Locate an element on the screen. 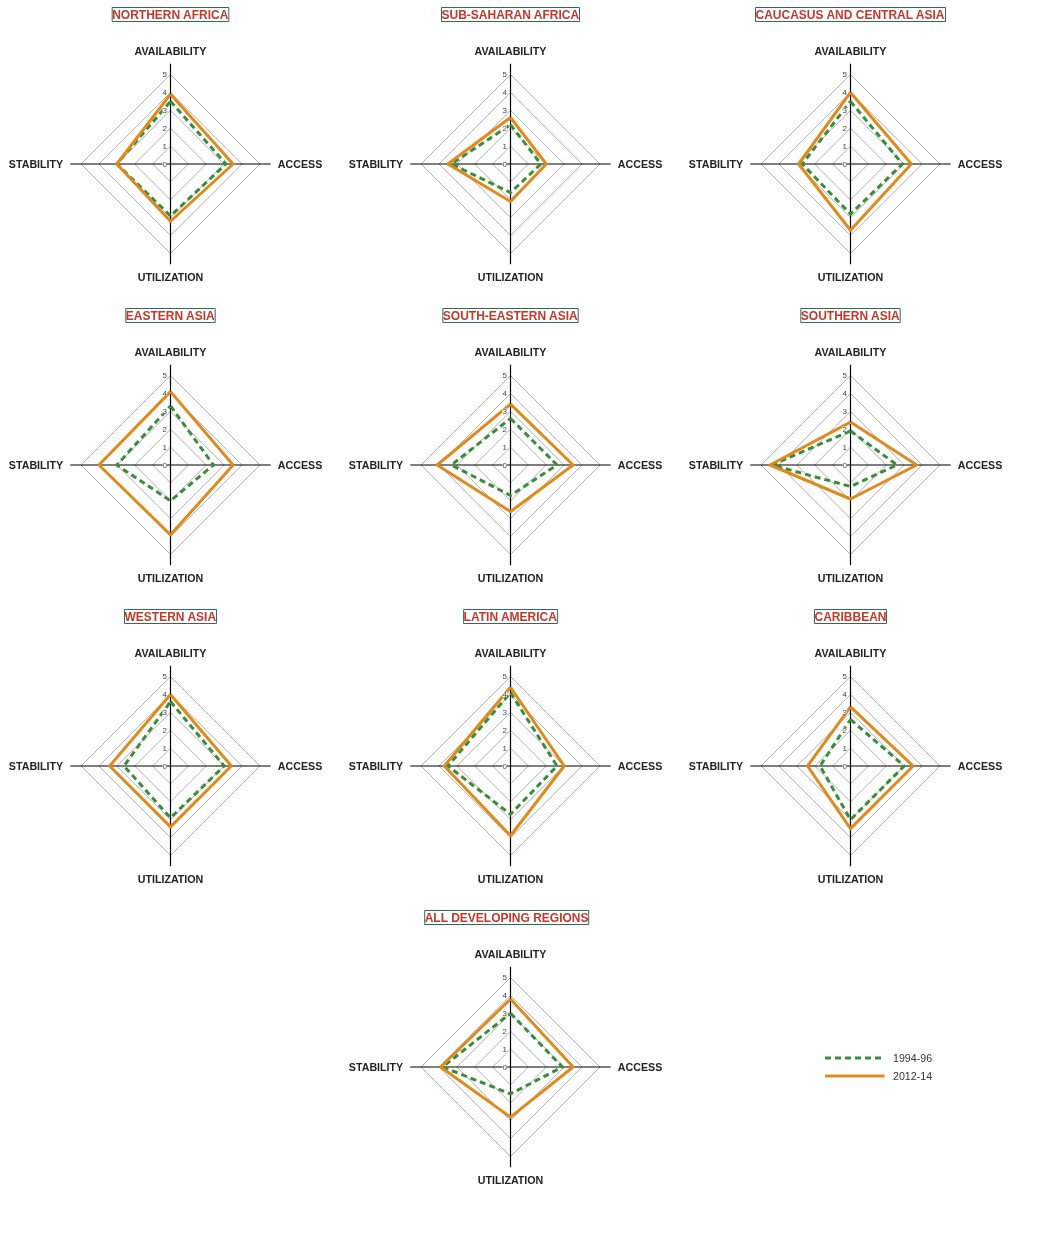  text: 2012-14 is located at coordinates (913, 1075).